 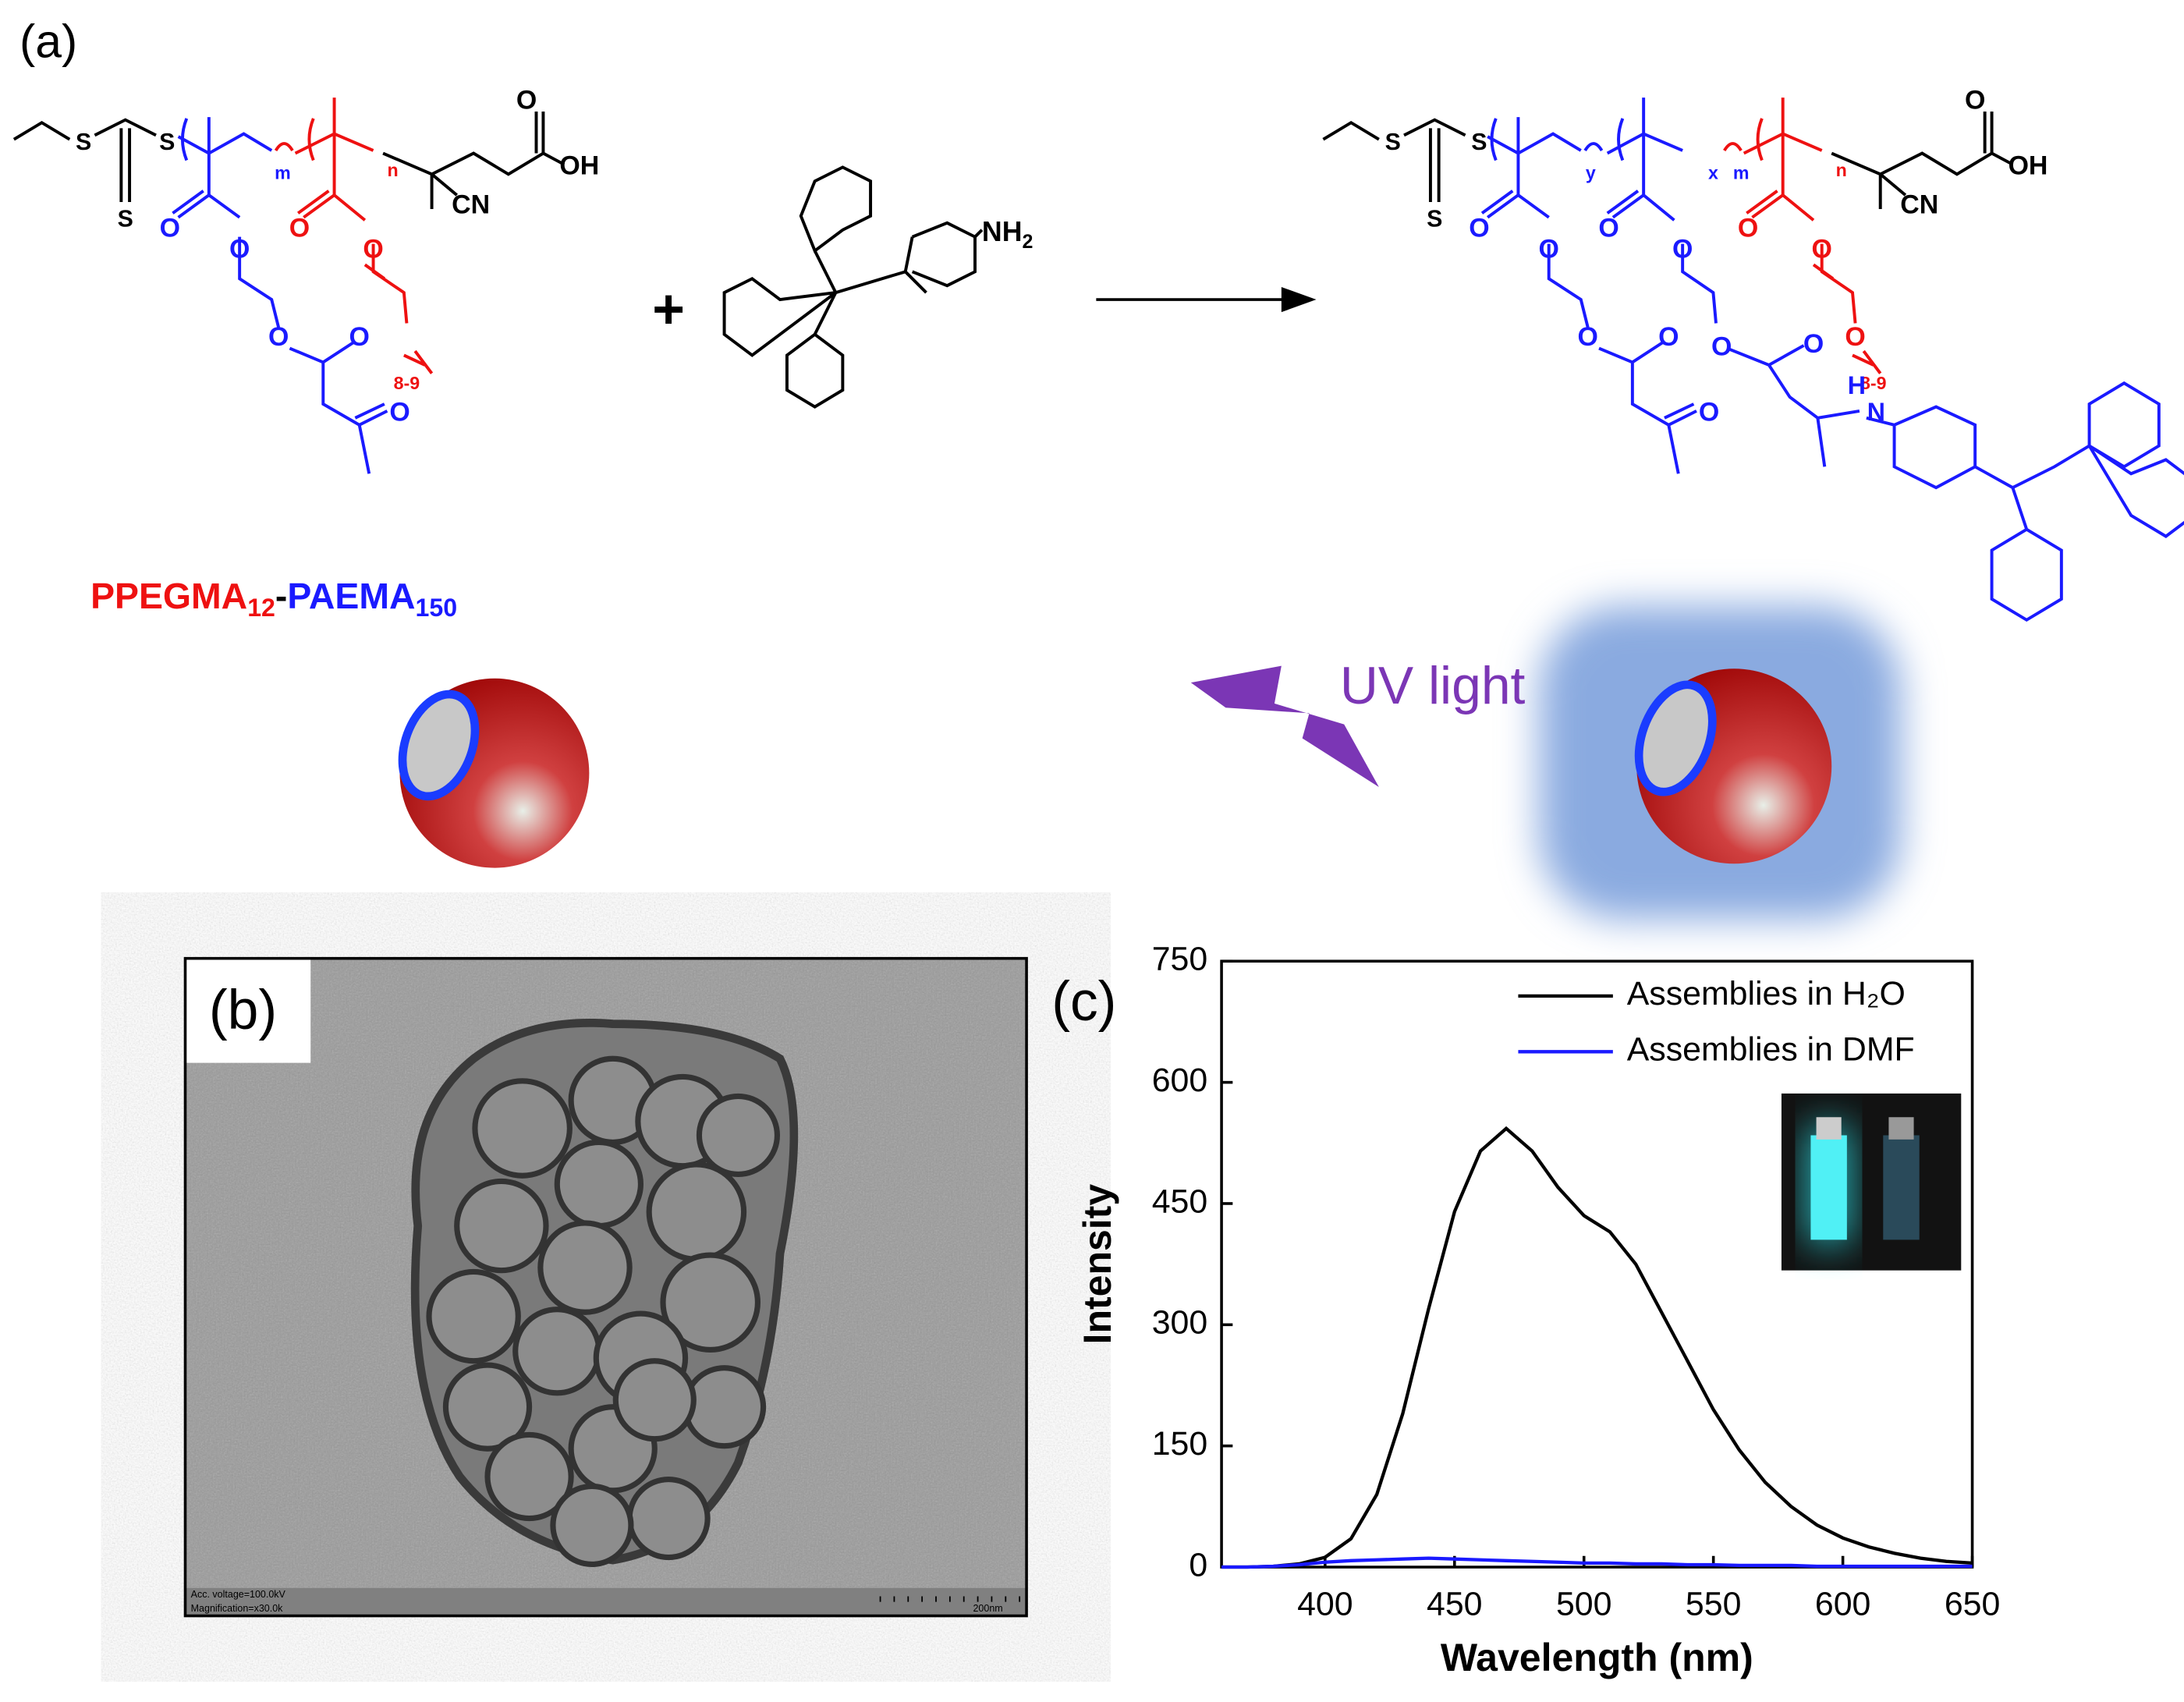 I want to click on name-subscript: 150, so click(x=437, y=608).